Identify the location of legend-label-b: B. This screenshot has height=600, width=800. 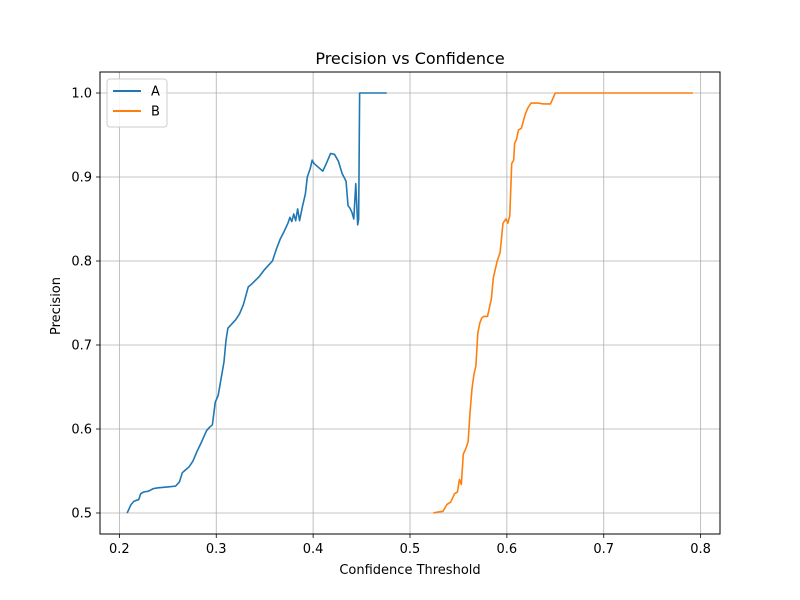
(155, 112).